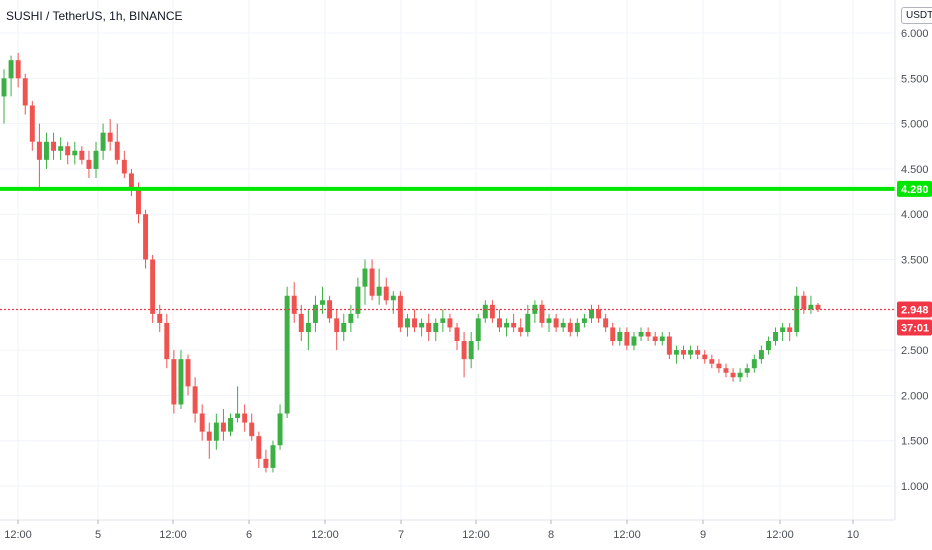  I want to click on price-tick-label: 6.000, so click(915, 34).